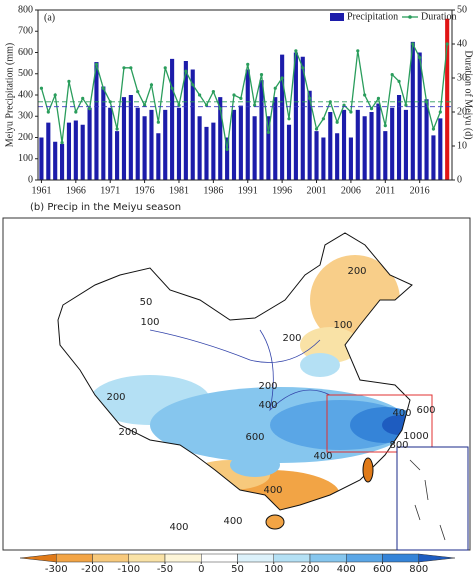 This screenshot has height=575, width=474. I want to click on map-title: (b) Precip in the Meiyu season, so click(105, 207).